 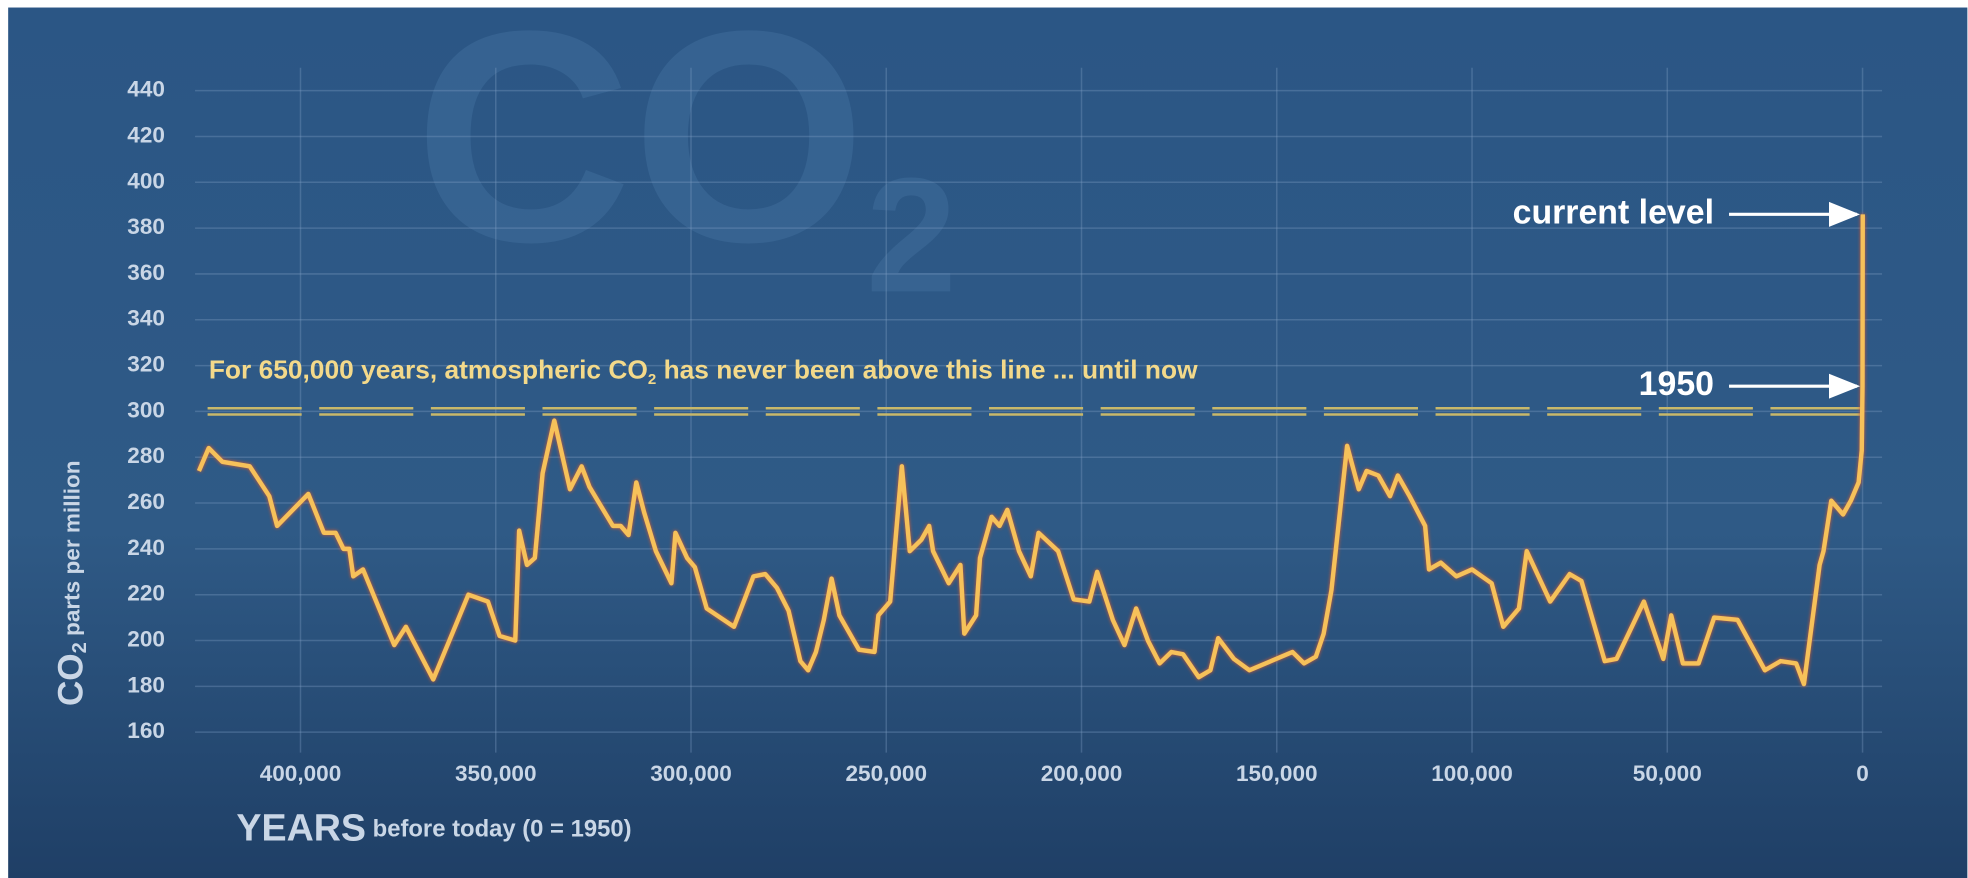 I want to click on y-tick-label: 220, so click(x=146, y=593).